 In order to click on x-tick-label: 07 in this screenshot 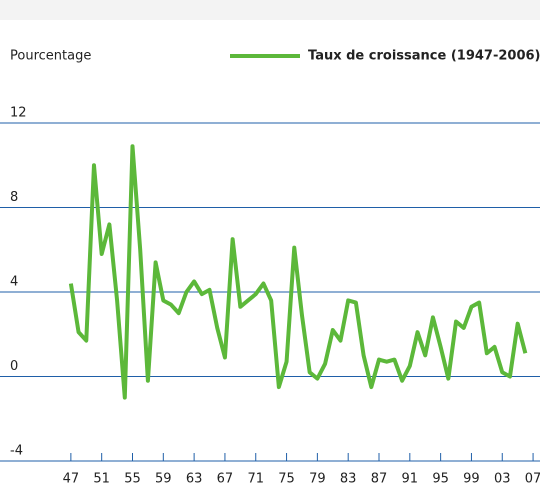, I will do `click(532, 479)`.